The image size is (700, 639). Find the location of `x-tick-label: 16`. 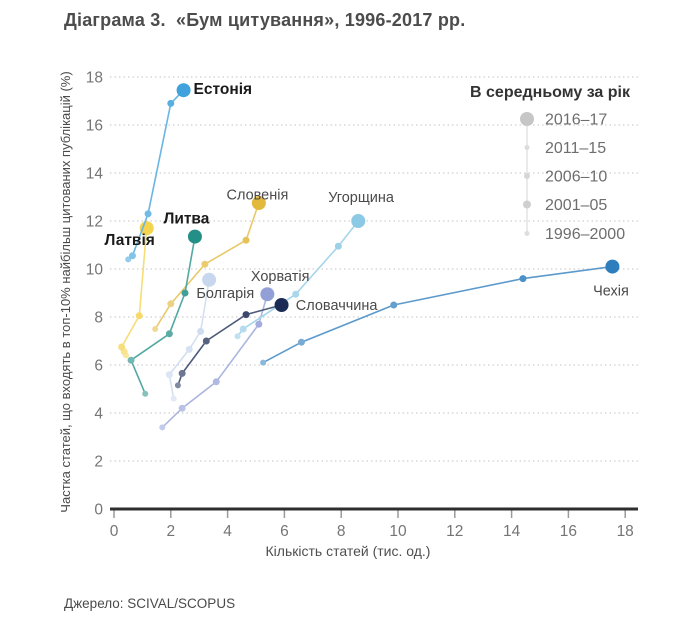

x-tick-label: 16 is located at coordinates (568, 531).